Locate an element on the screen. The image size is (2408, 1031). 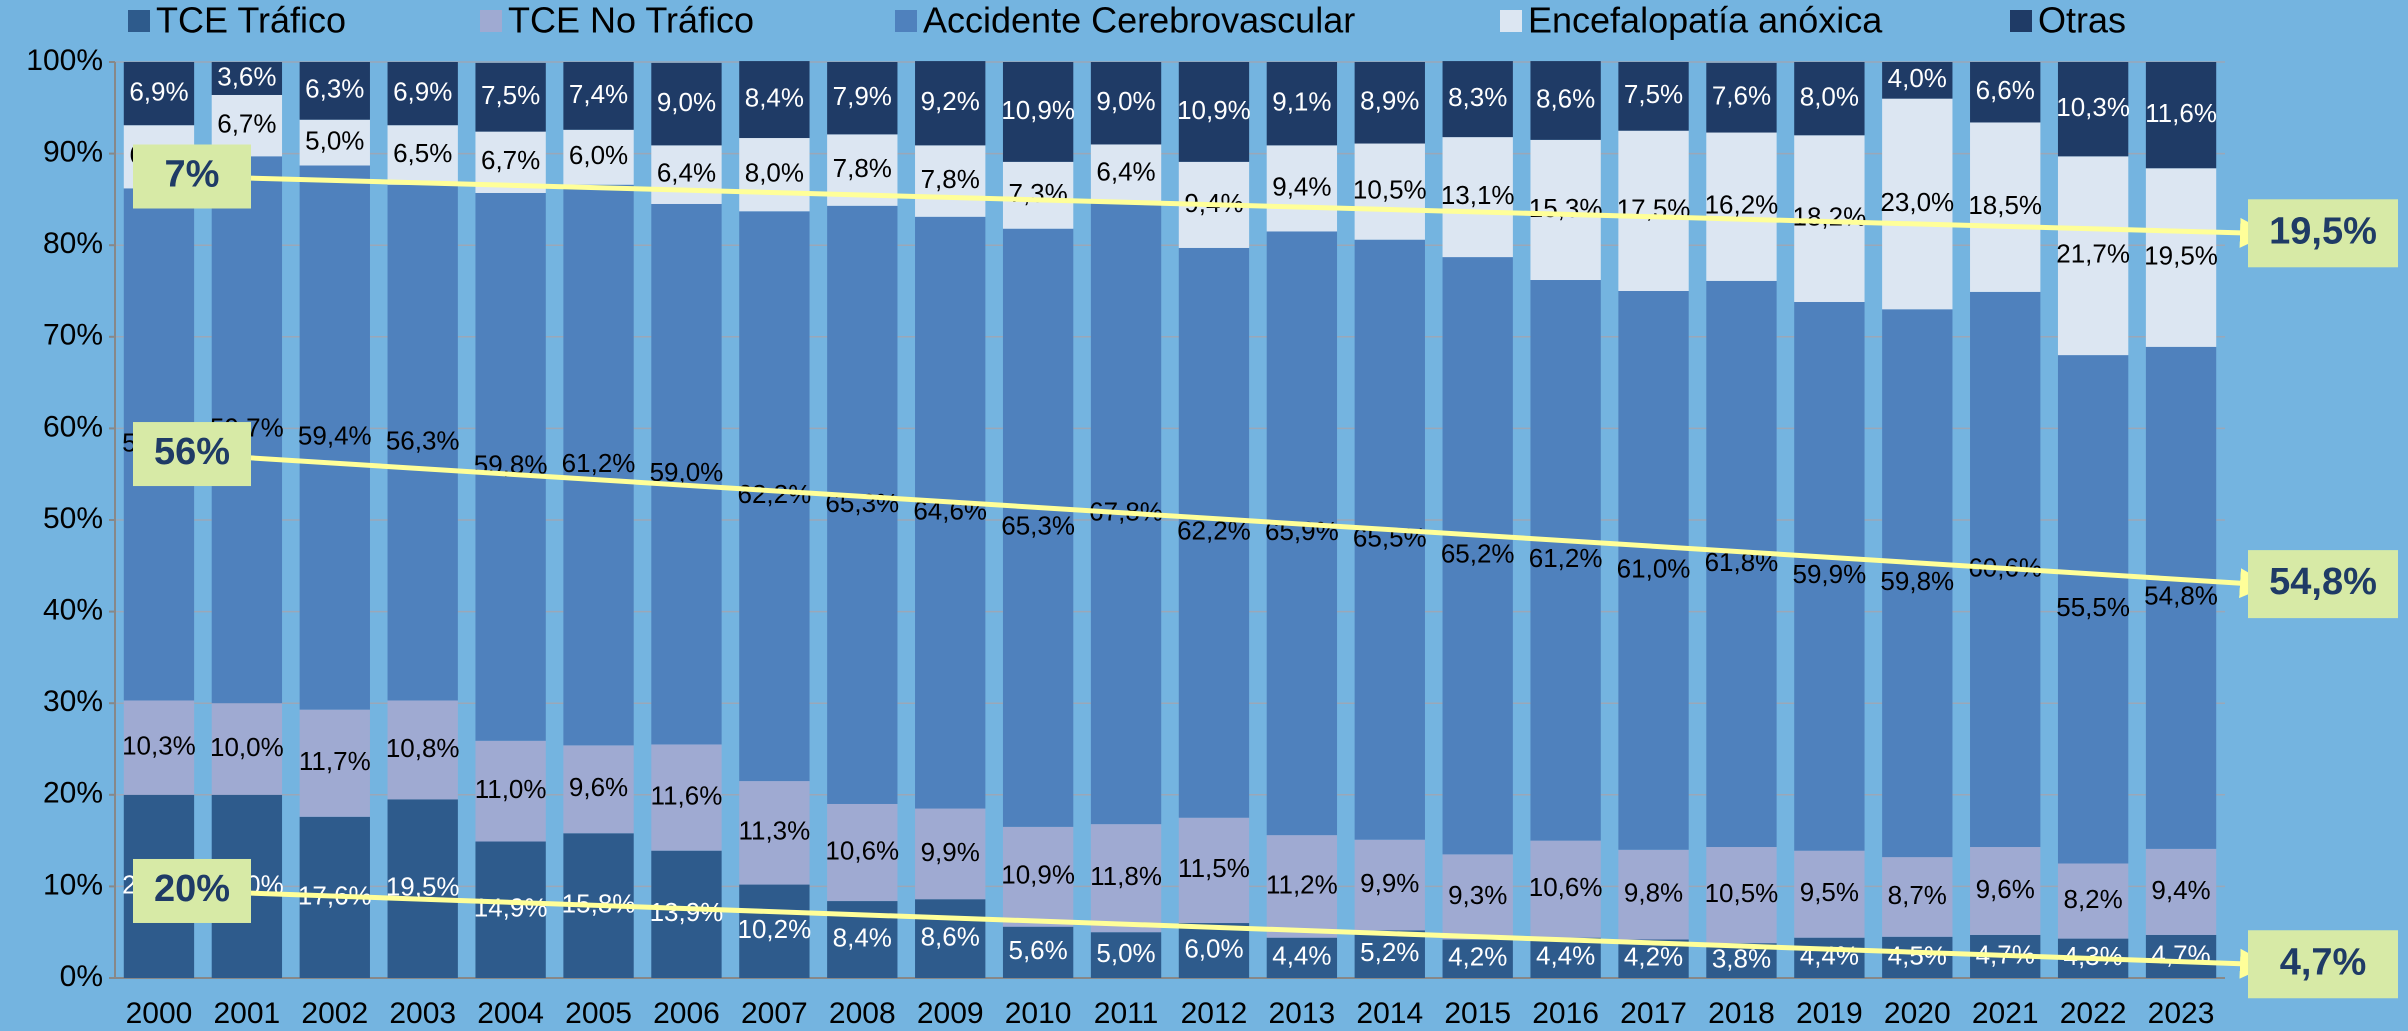
x-tick-label: 2010 is located at coordinates (1038, 1013).